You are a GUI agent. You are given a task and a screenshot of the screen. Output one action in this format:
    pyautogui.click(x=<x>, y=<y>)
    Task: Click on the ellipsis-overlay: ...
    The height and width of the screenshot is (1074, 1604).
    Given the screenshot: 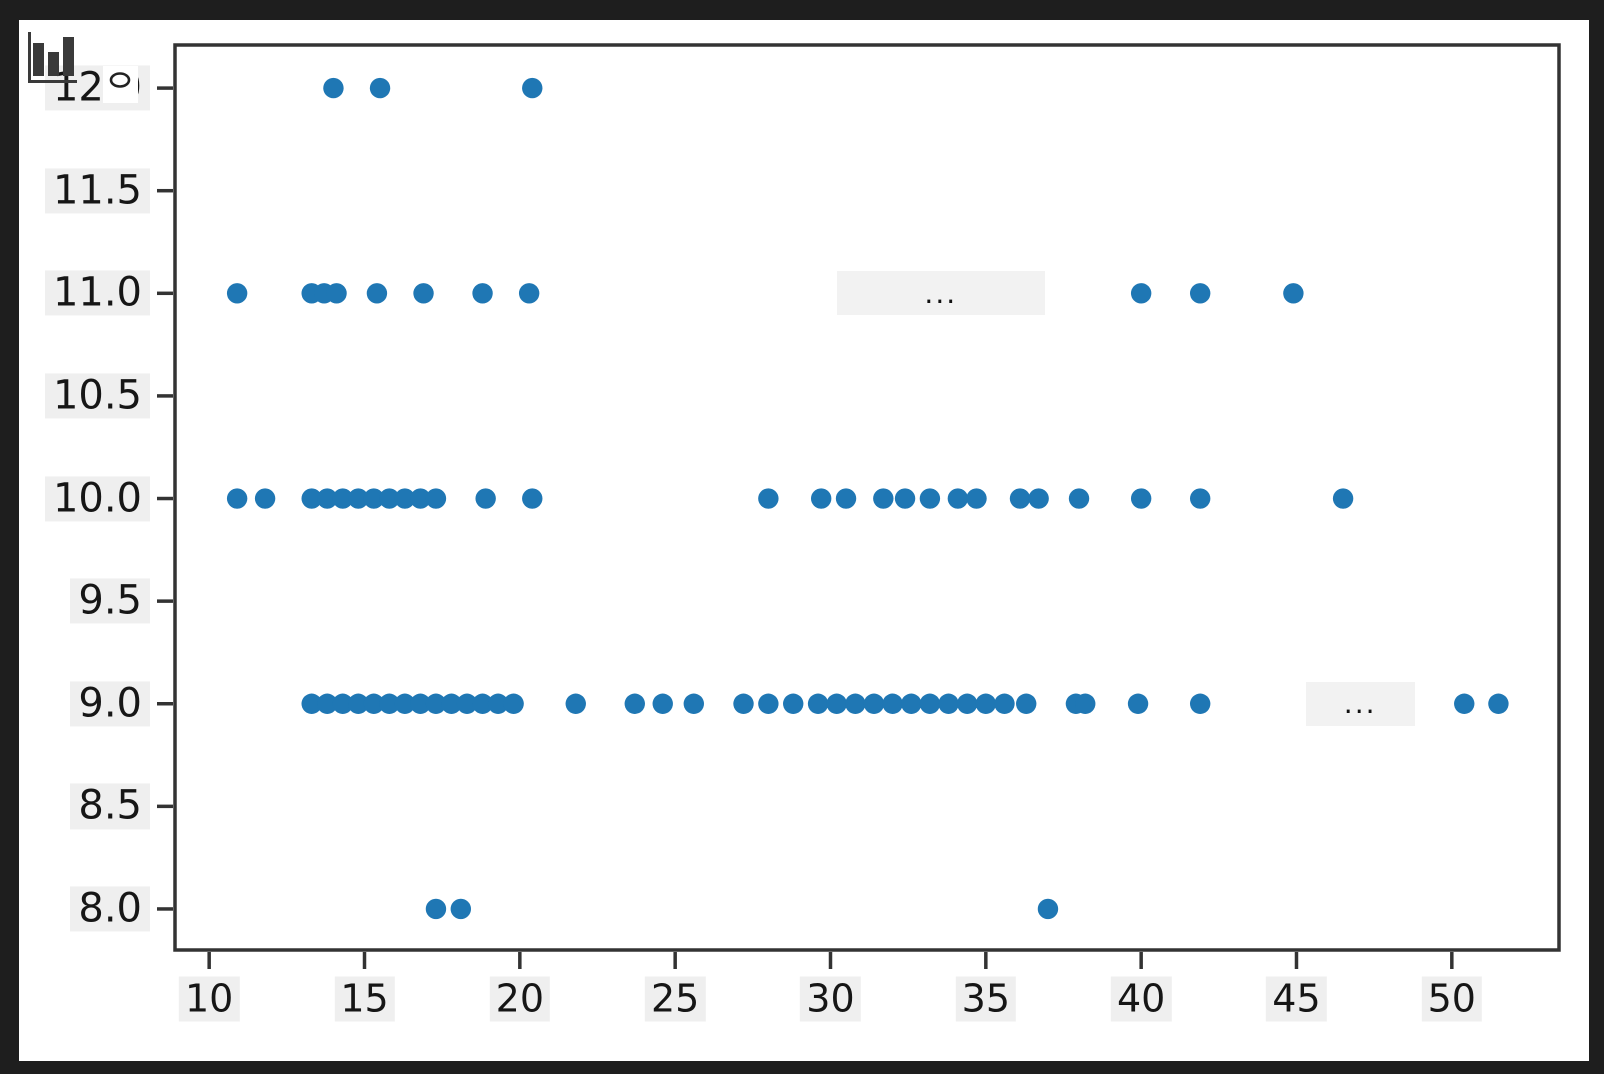 What is the action you would take?
    pyautogui.click(x=1360, y=703)
    